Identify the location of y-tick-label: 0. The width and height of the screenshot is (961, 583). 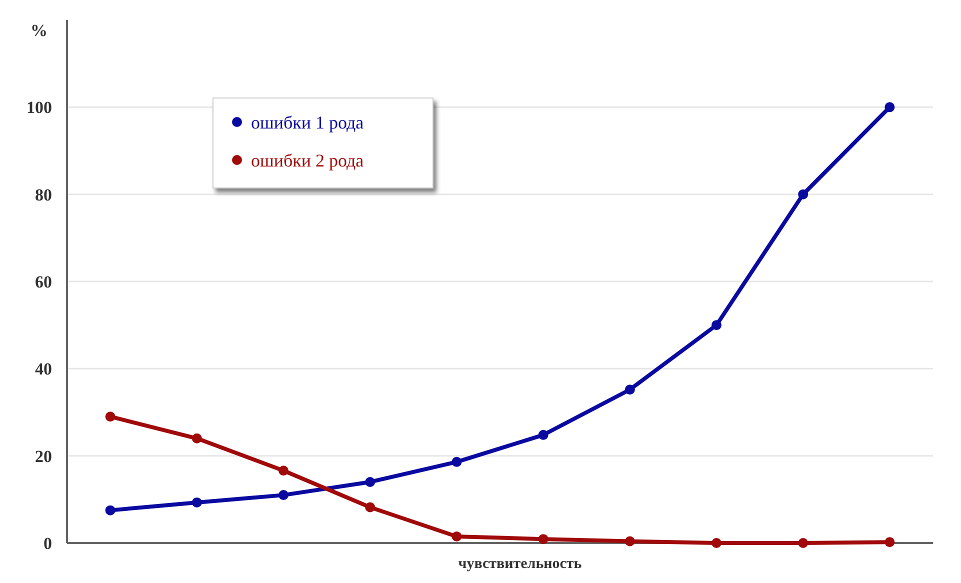
(48, 543).